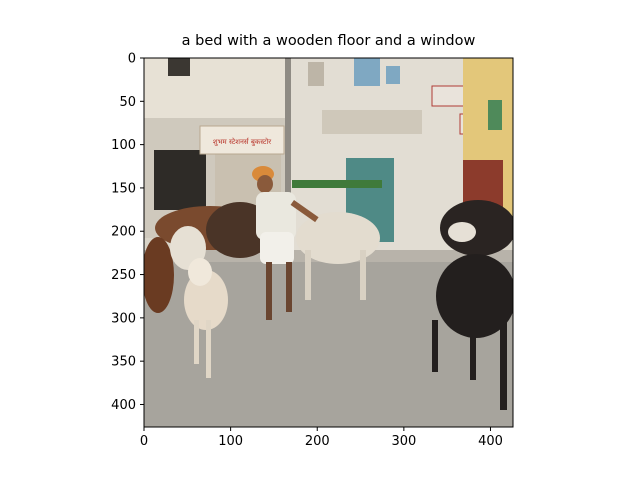 The image size is (640, 480). Describe the element at coordinates (495, 115) in the screenshot. I see `right-window` at that location.